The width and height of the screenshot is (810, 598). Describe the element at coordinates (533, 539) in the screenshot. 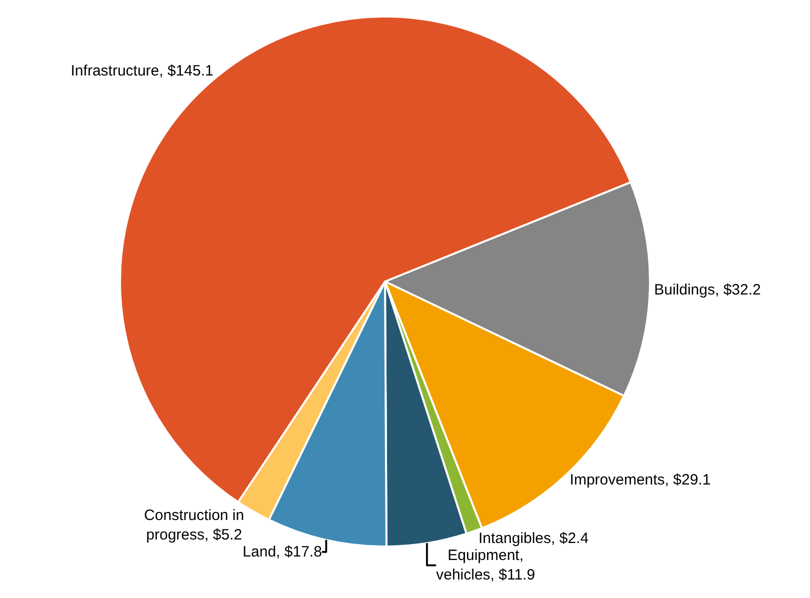

I see `slice-label: Intangibles, $2.4` at that location.